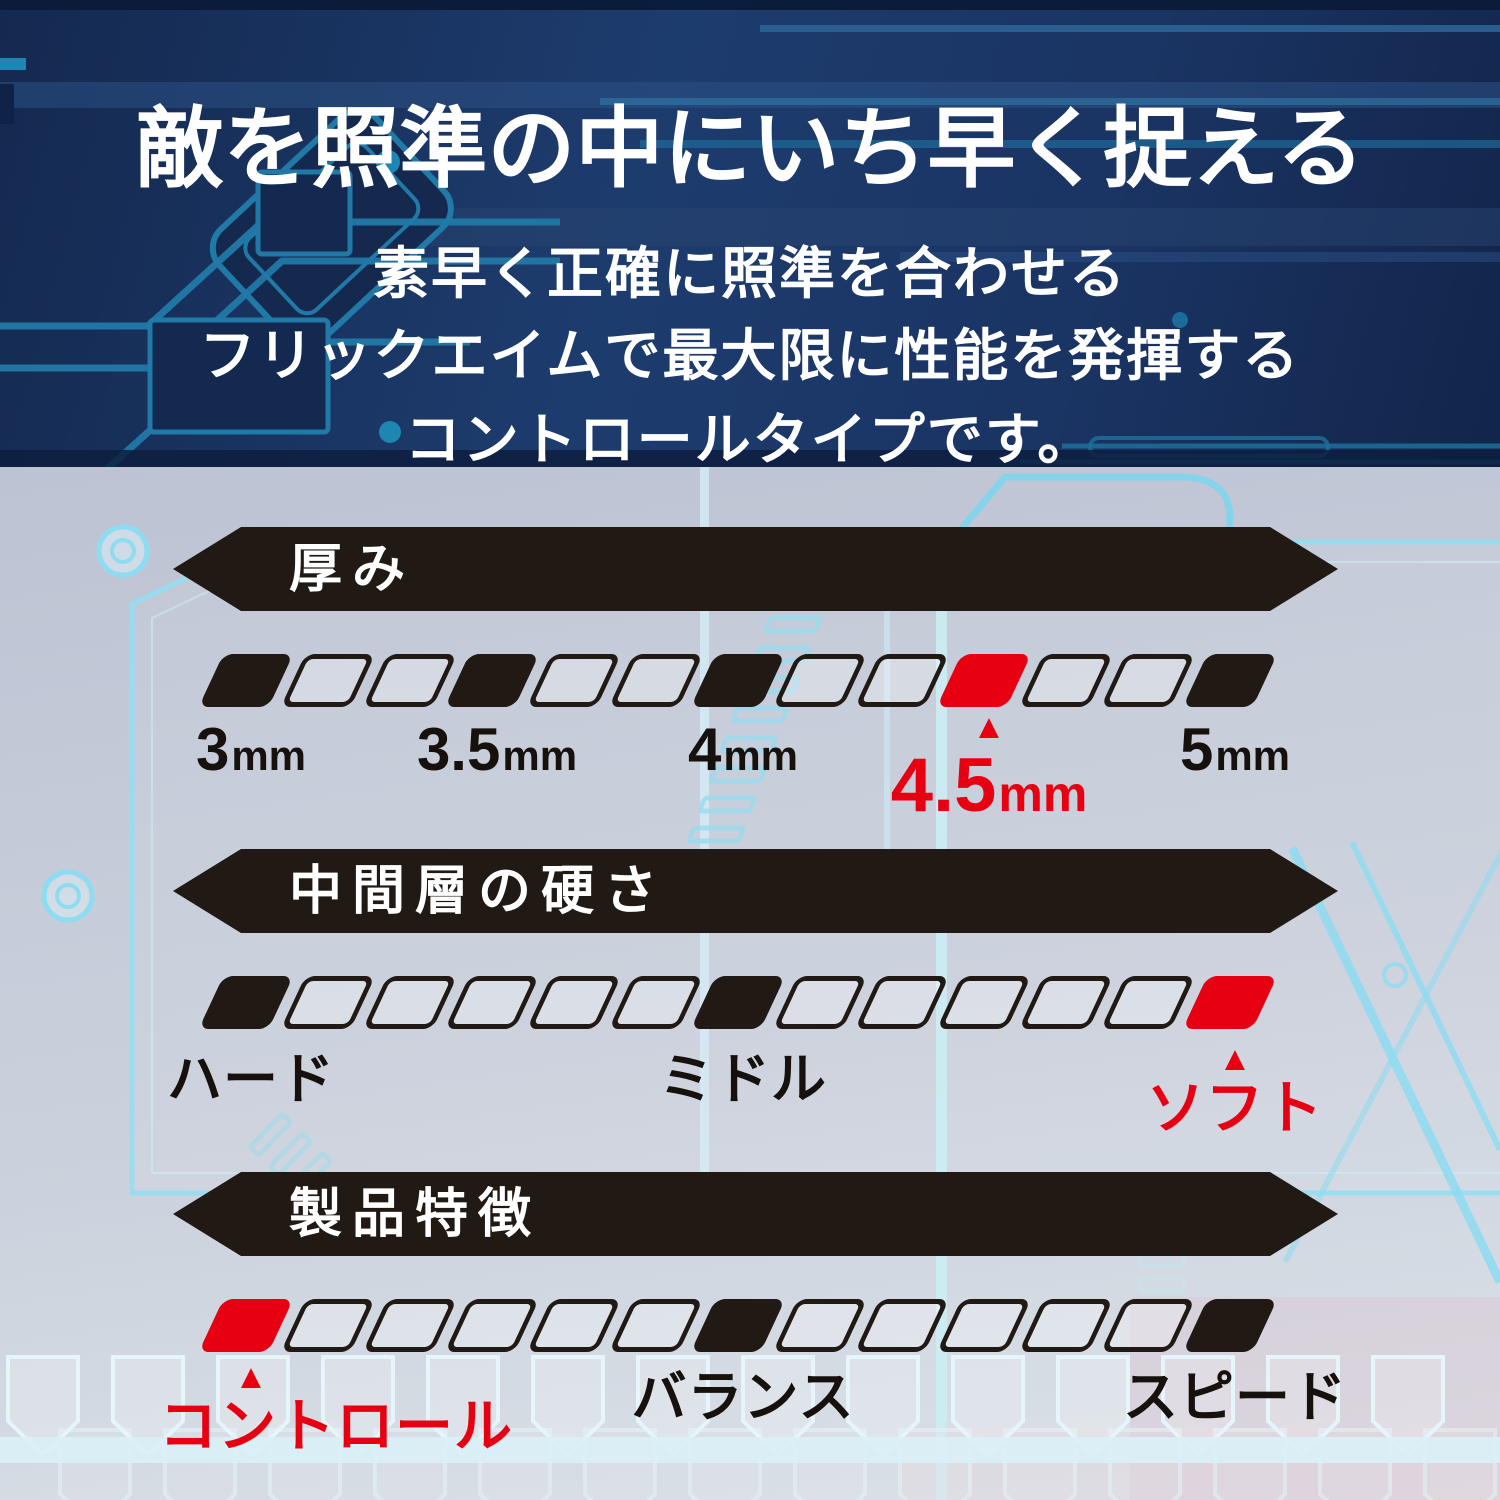 Image resolution: width=1500 pixels, height=1500 pixels. I want to click on scale-label-text: 4mm, so click(743, 749).